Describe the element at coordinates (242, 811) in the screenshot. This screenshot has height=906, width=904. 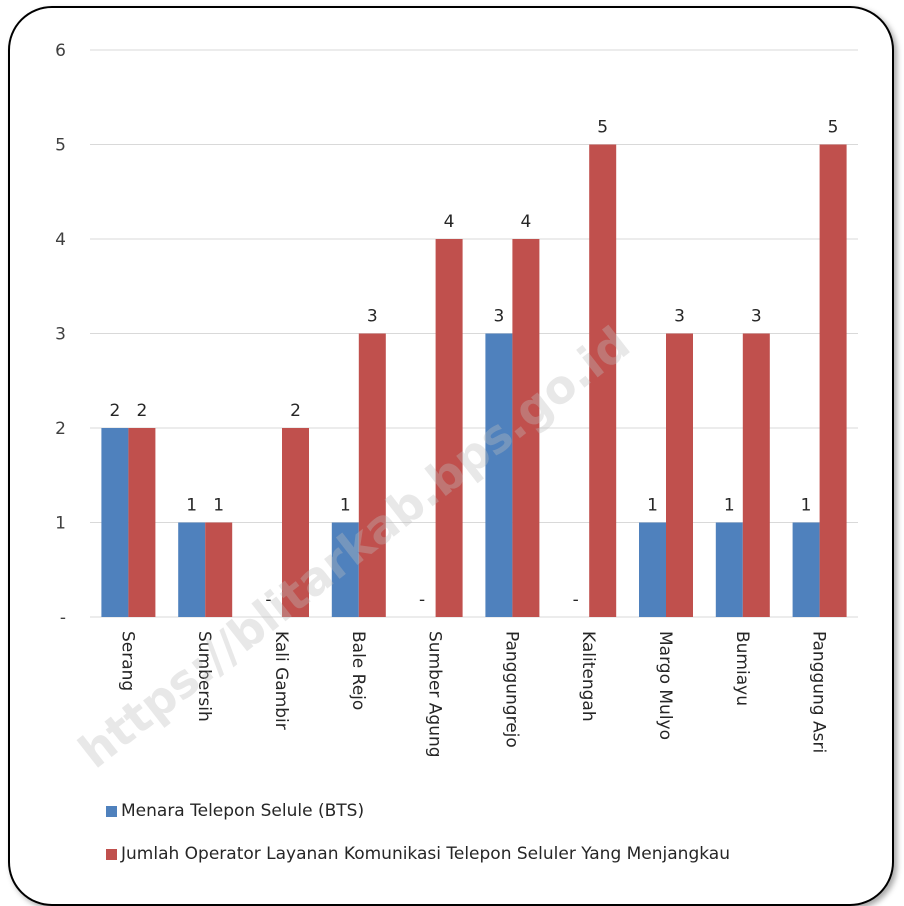
I see `legend-label: Menara Telepon Selule (BTS)` at that location.